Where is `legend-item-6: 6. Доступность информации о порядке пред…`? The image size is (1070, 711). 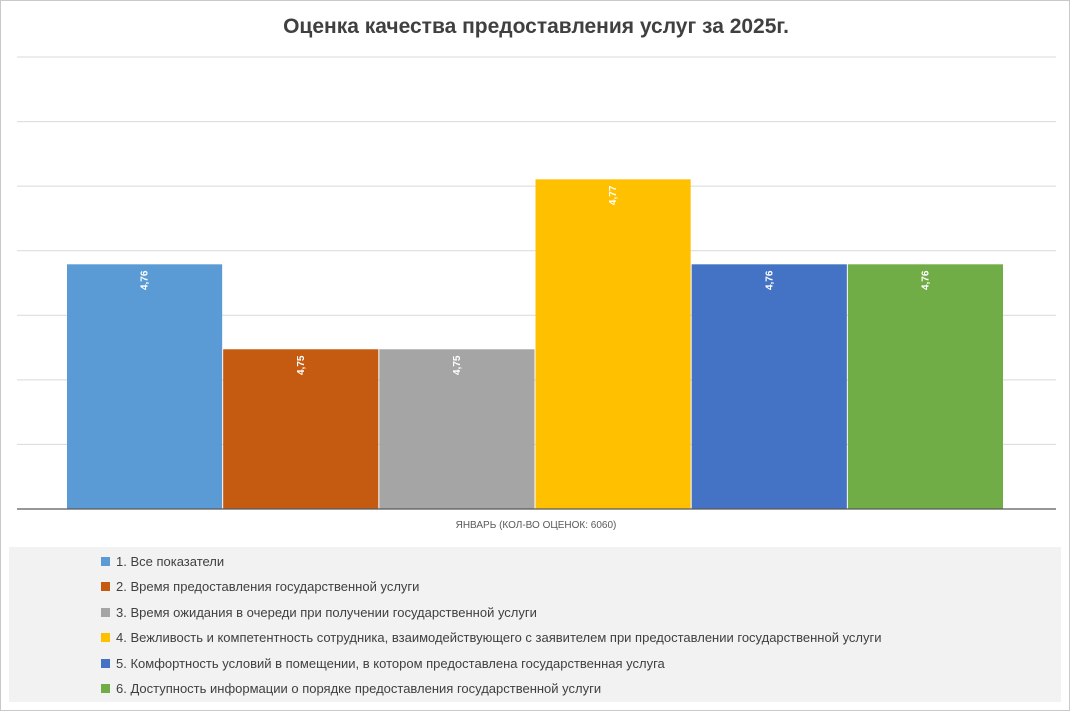
legend-item-6: 6. Доступность информации о порядке пред… is located at coordinates (351, 689).